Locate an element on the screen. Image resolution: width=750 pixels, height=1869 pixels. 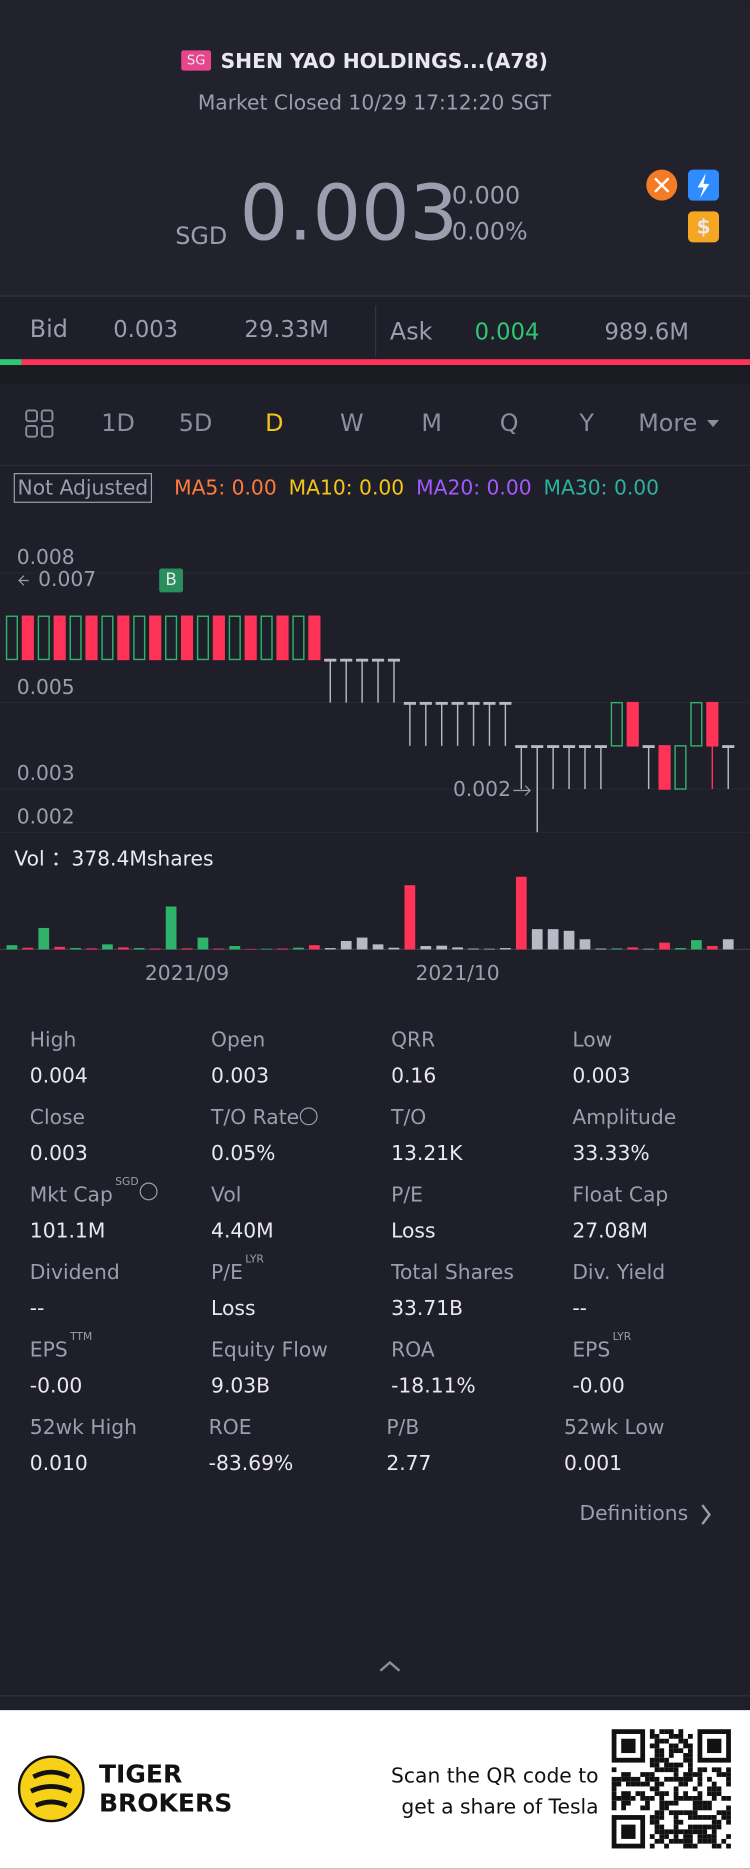
stat-label: EPS is located at coordinates (591, 1350).